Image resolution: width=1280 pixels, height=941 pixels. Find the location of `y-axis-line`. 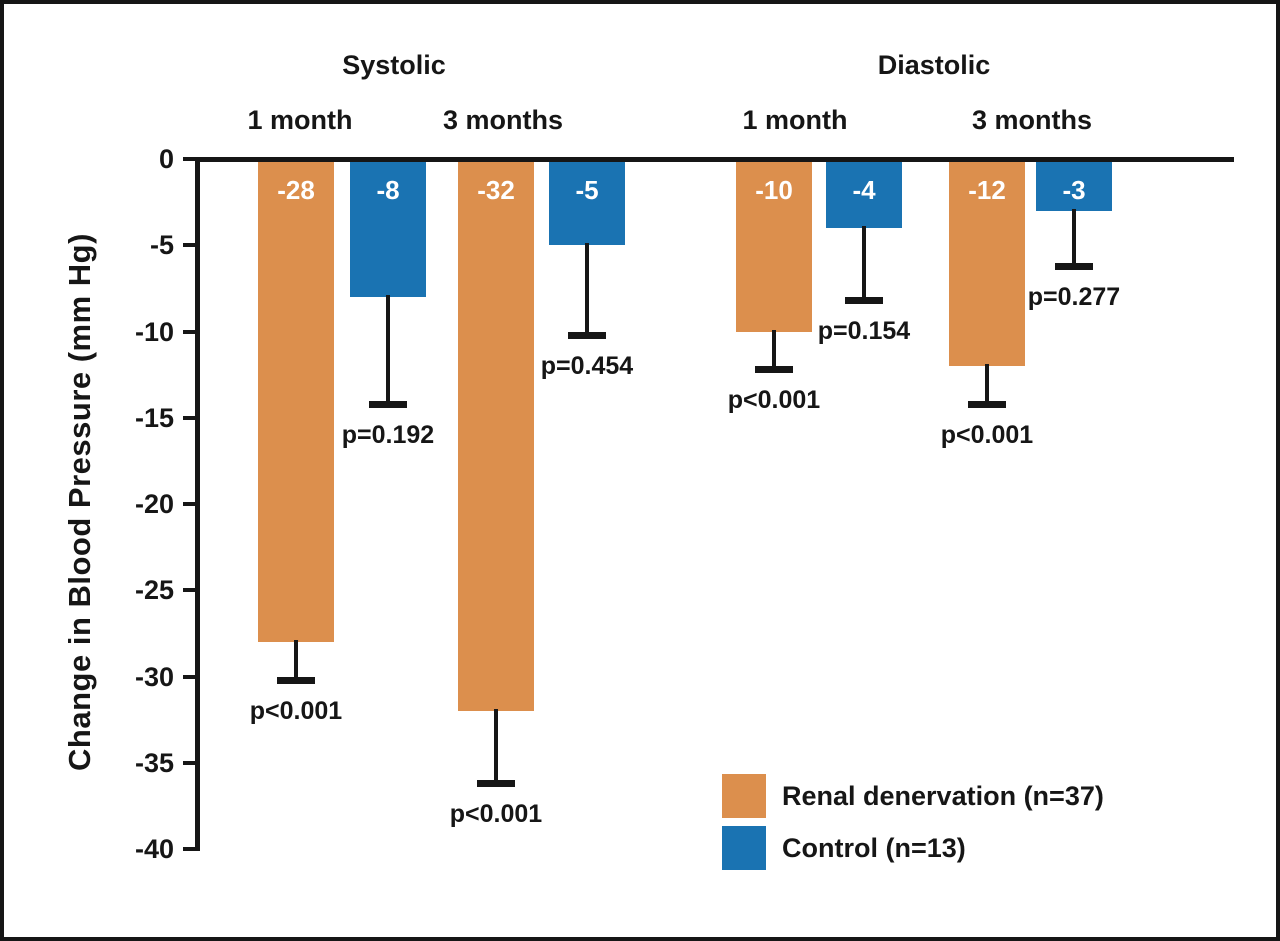

y-axis-line is located at coordinates (197, 504).